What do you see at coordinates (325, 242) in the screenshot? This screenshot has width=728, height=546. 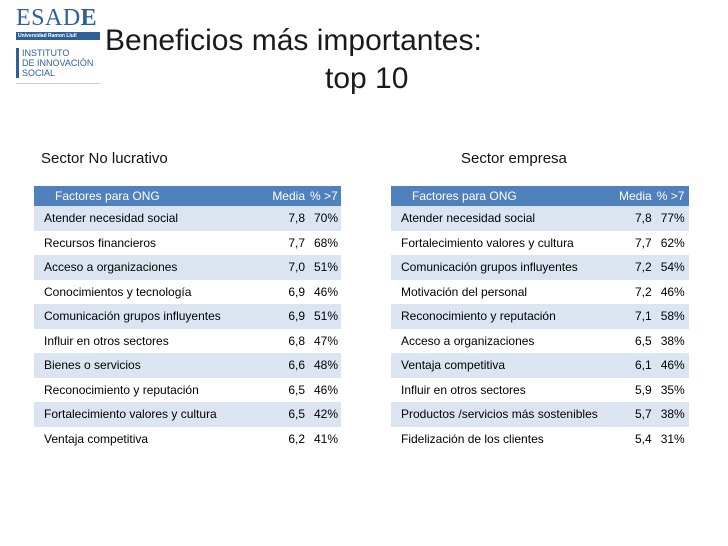 I see `pct-cell: 68%` at bounding box center [325, 242].